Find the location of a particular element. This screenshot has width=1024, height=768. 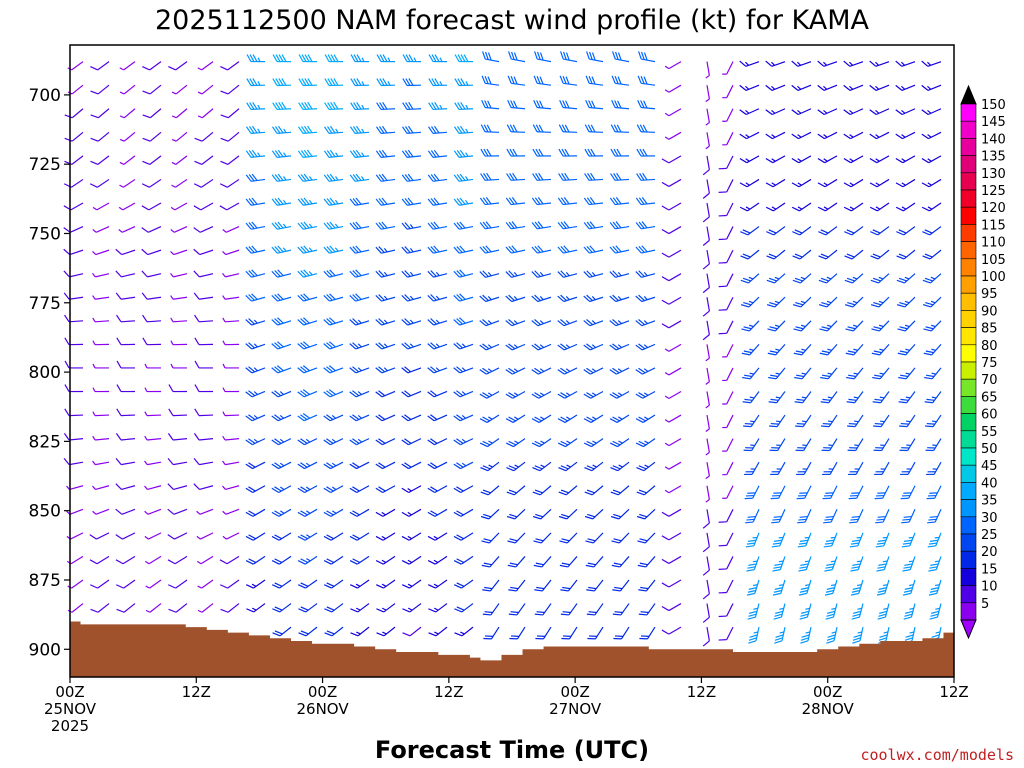

x-tick-date: 27NOV is located at coordinates (575, 709).